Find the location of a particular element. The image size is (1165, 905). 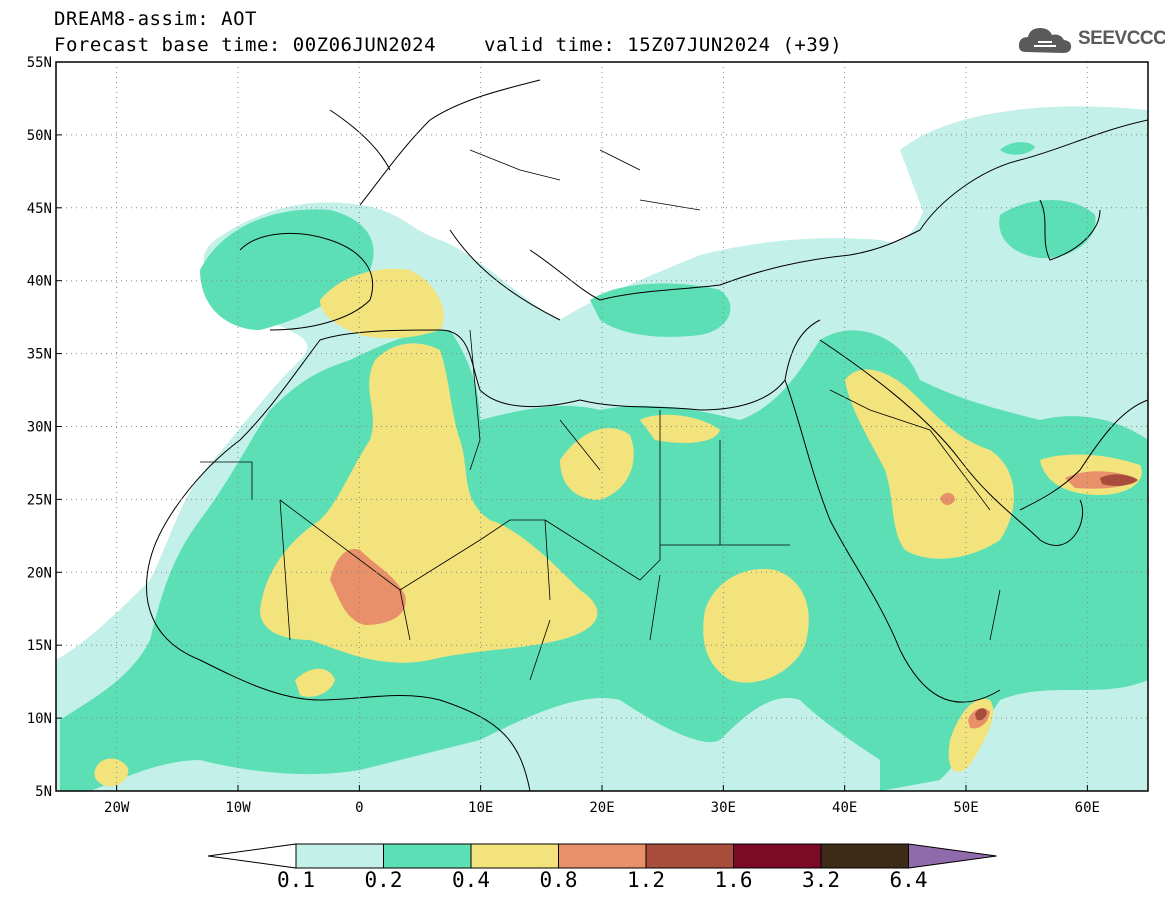

colorbar-low-arrow is located at coordinates (252, 856).